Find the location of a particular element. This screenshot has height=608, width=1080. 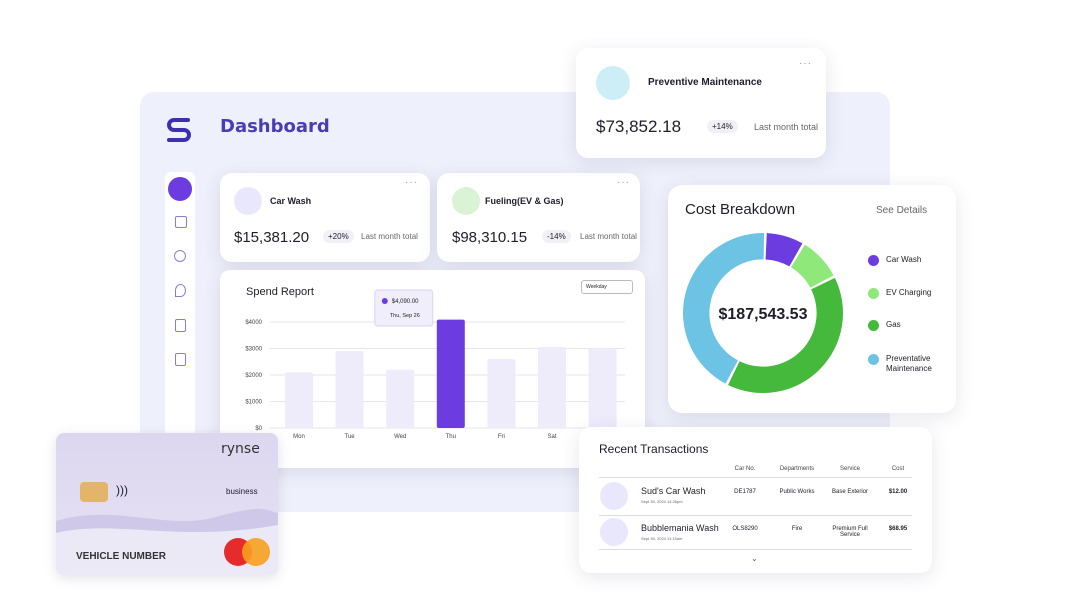

kpi-change: -14% is located at coordinates (556, 236).